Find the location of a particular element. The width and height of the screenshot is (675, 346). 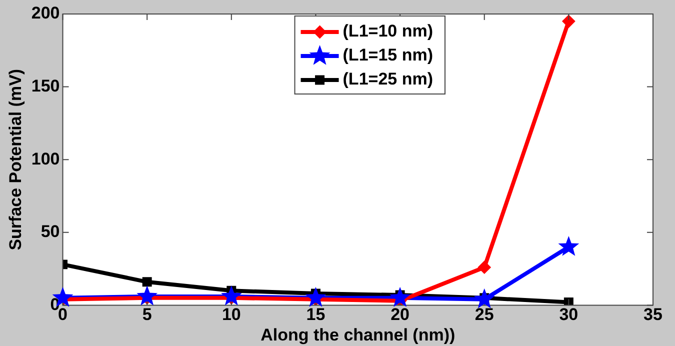

y-tick-label: 100 is located at coordinates (45, 158).